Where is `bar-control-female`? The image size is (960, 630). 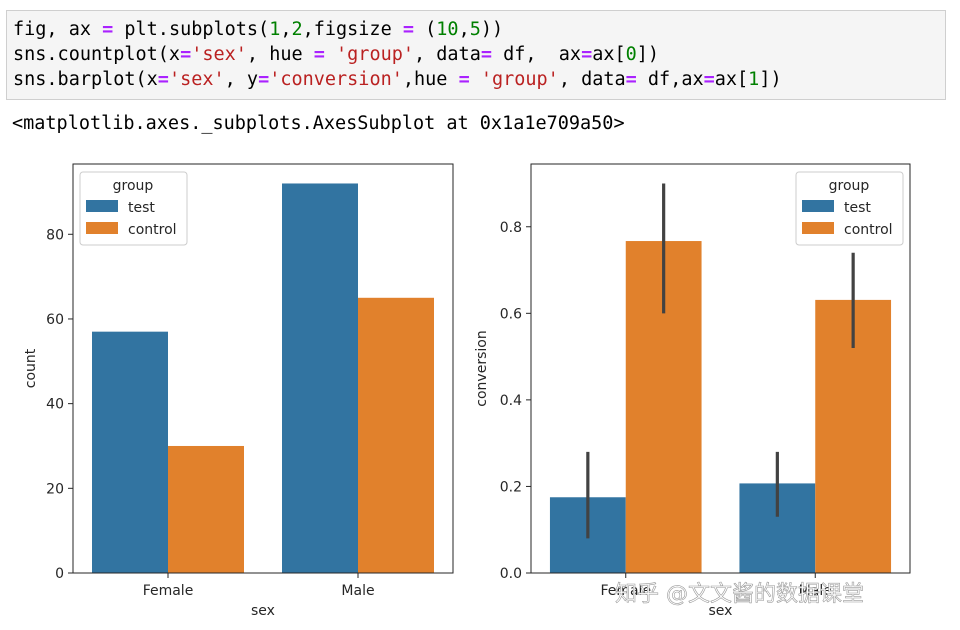 bar-control-female is located at coordinates (206, 509).